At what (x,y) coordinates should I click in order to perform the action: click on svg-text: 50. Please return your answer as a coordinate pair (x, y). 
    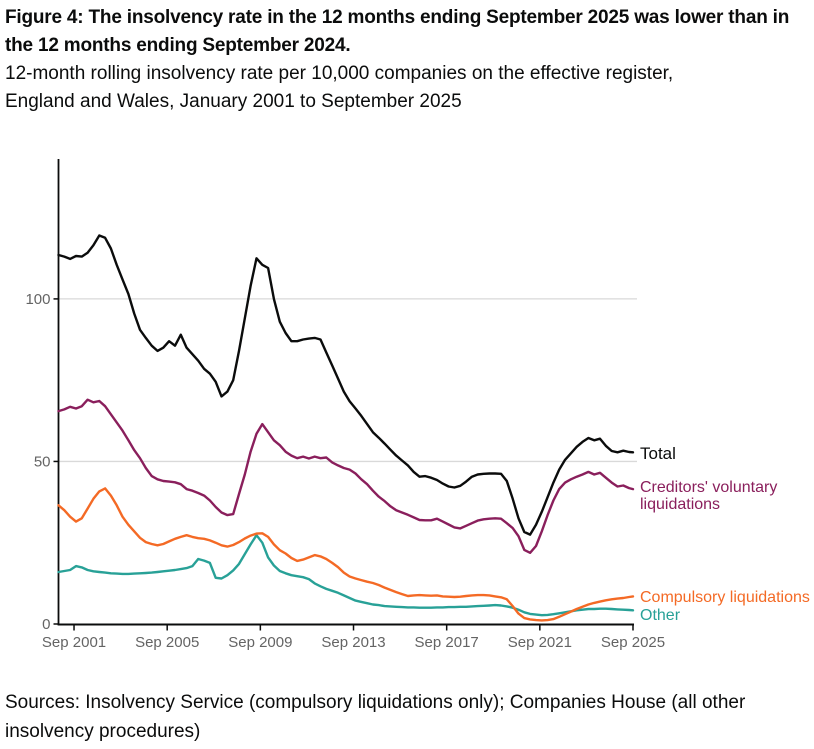
    Looking at the image, I should click on (42, 461).